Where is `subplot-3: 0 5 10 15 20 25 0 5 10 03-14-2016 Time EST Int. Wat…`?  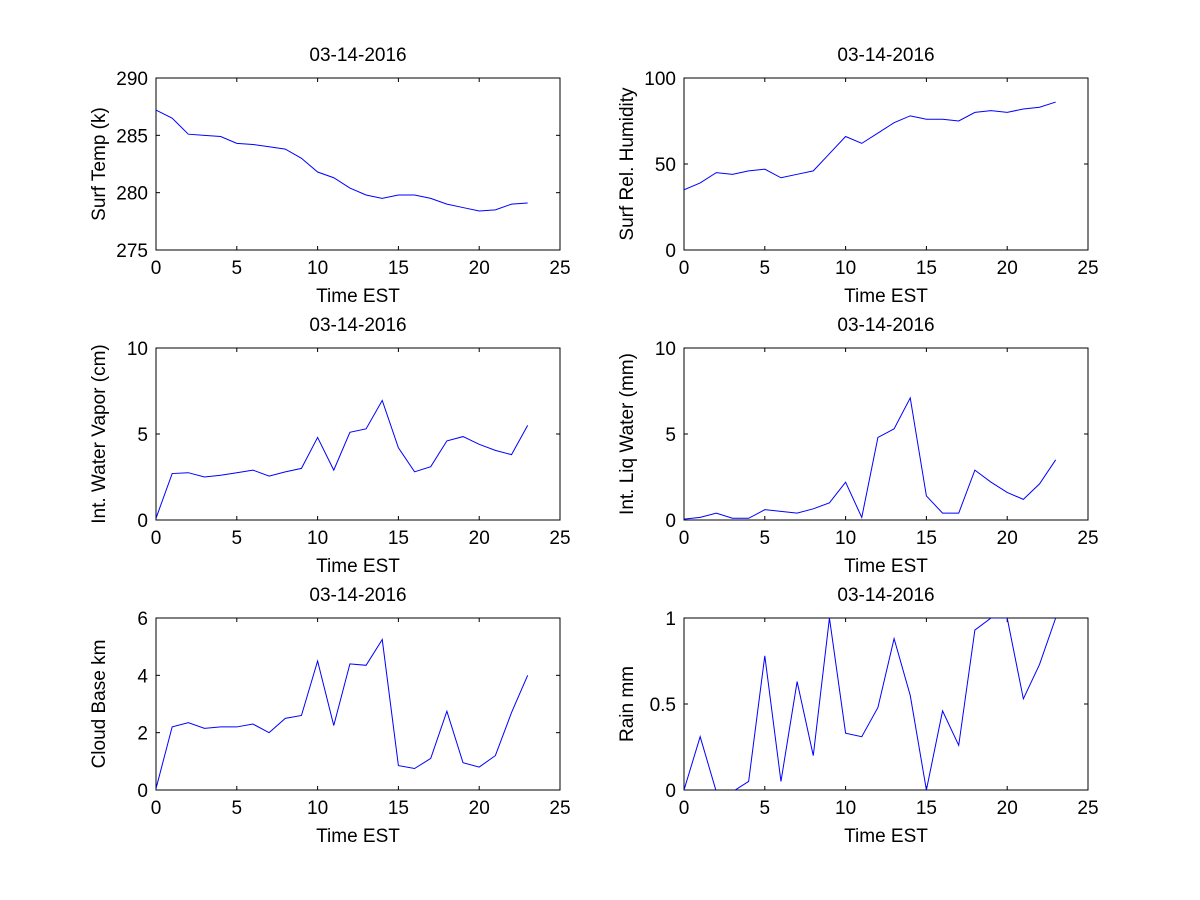 subplot-3: 0 5 10 15 20 25 0 5 10 03-14-2016 Time EST Int. Wat… is located at coordinates (330, 446).